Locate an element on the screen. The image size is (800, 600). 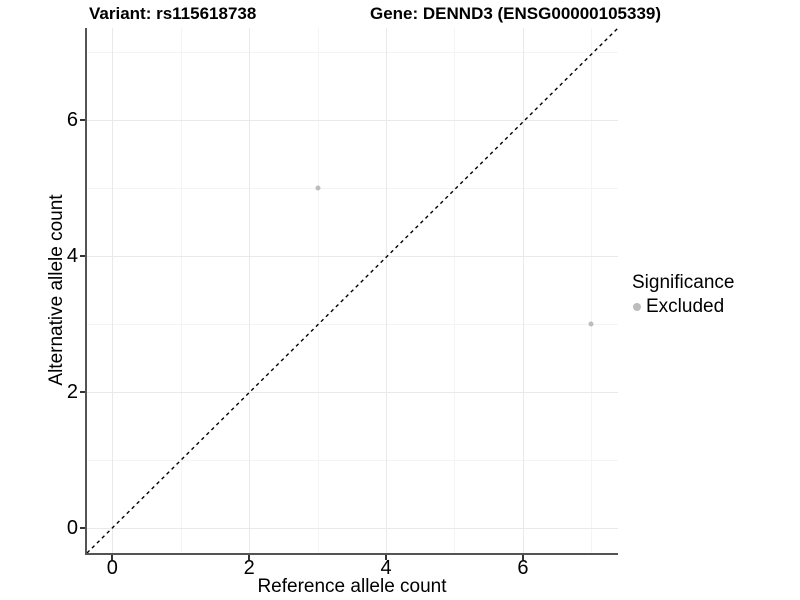
y-tick-label-2: 2 is located at coordinates (72, 392).